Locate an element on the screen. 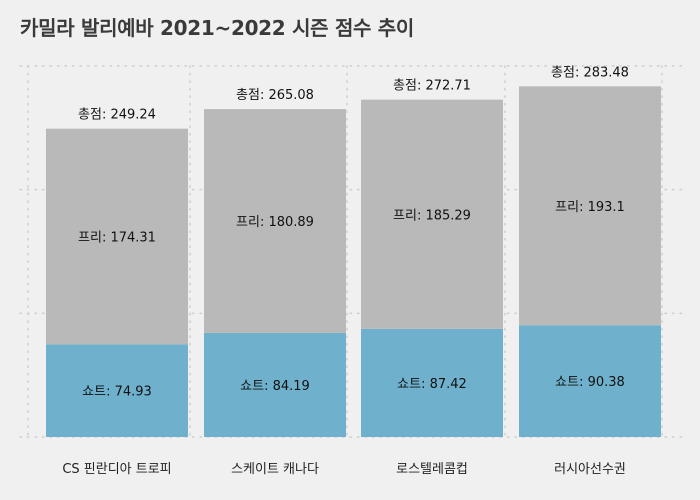 This screenshot has height=500, width=700. label-free-2: 프리: 185.29 is located at coordinates (432, 215).